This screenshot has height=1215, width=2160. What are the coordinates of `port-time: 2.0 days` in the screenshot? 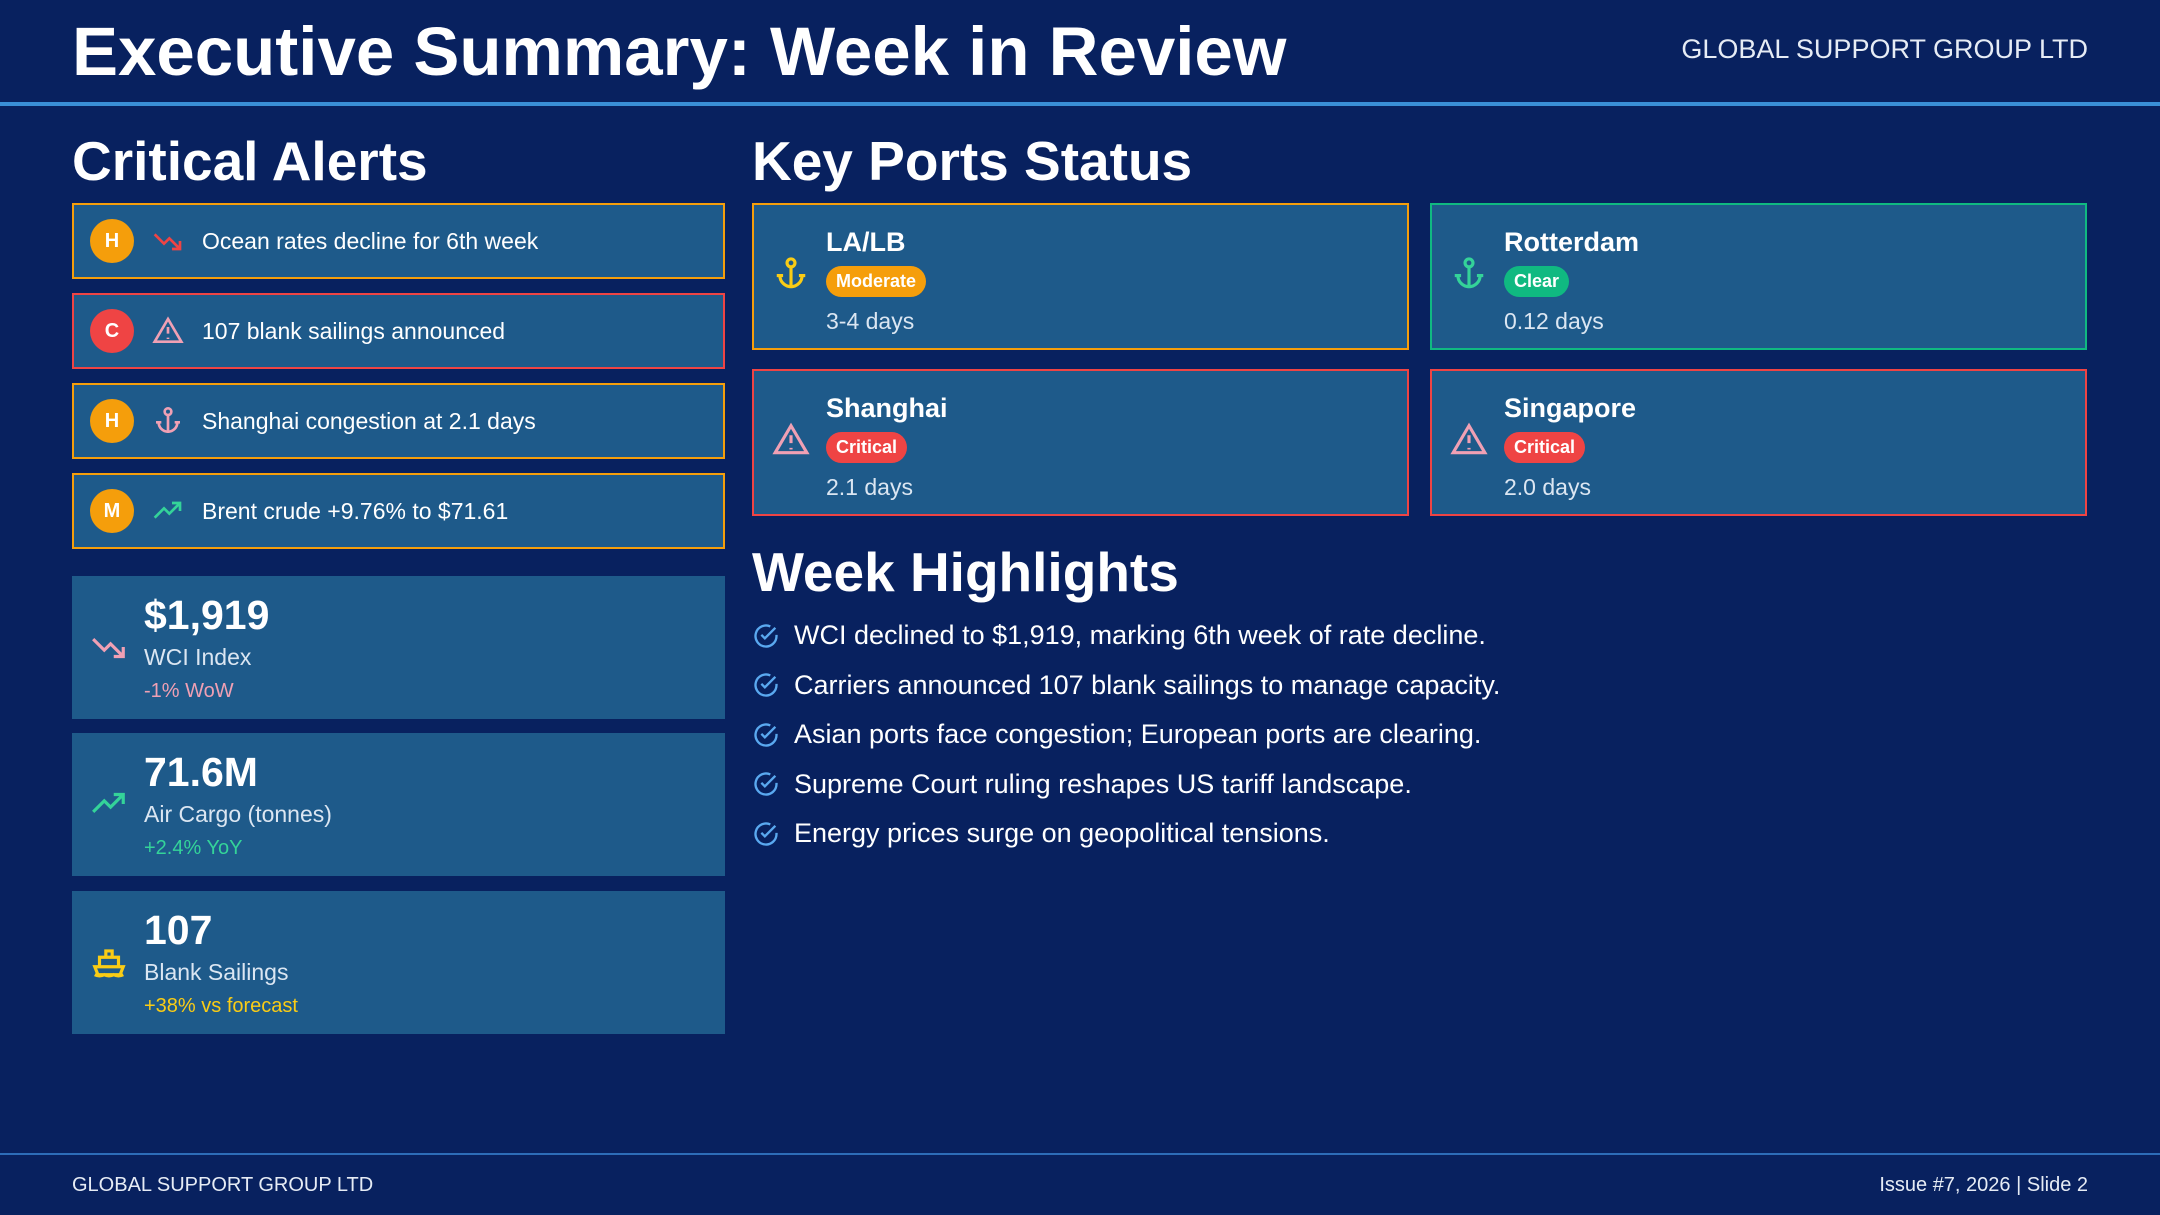 It's located at (1547, 487).